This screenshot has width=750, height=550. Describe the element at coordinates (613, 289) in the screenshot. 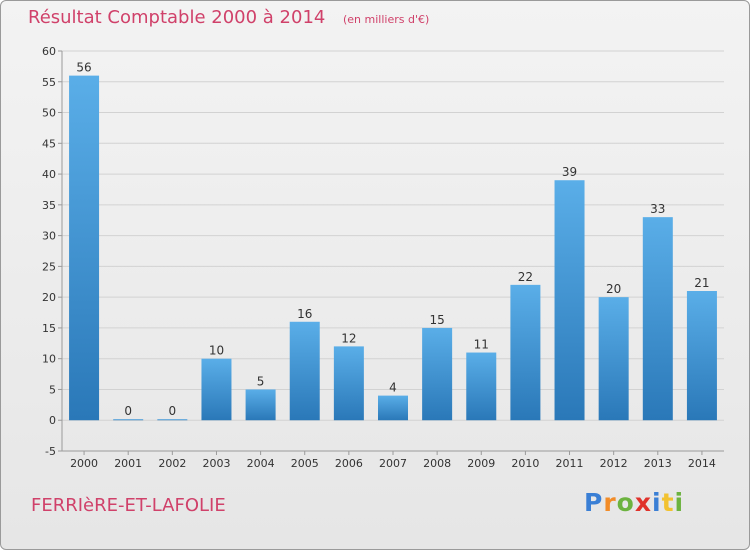

I see `data-label-2012: 20` at that location.